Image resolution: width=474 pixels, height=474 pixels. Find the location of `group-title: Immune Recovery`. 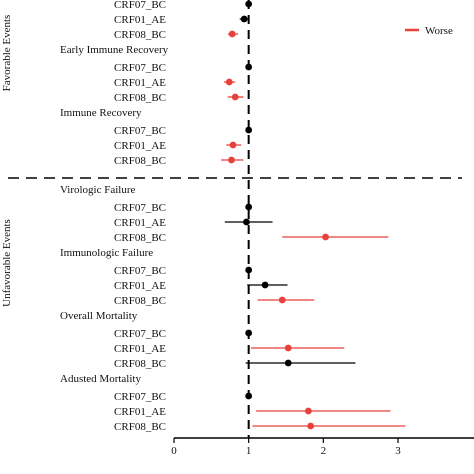

group-title: Immune Recovery is located at coordinates (101, 113).